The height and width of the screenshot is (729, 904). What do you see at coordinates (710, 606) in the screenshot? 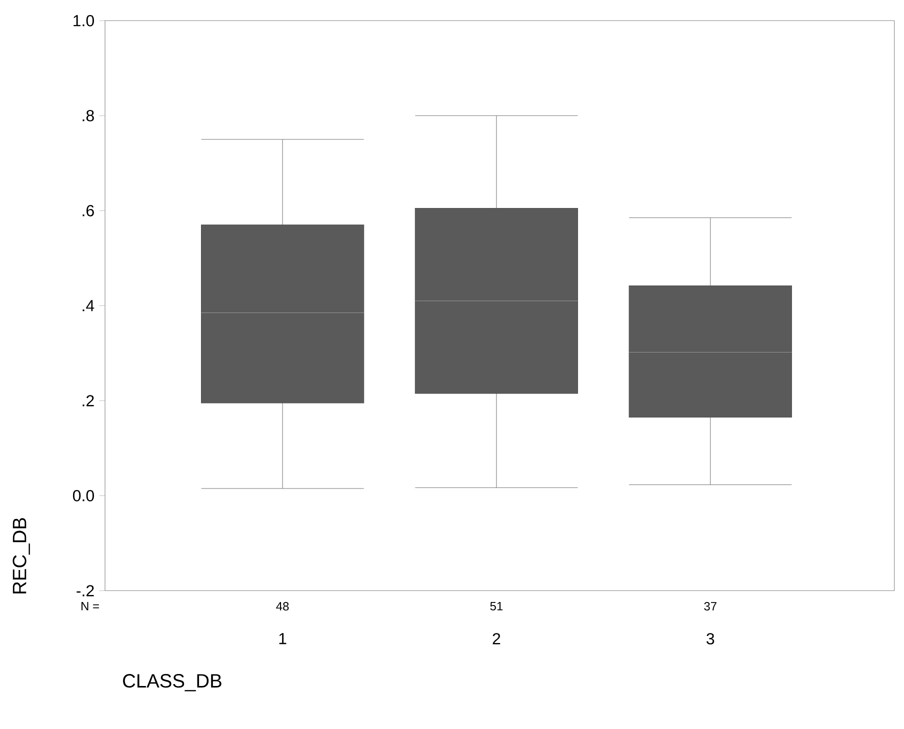
I see `text: 37` at bounding box center [710, 606].